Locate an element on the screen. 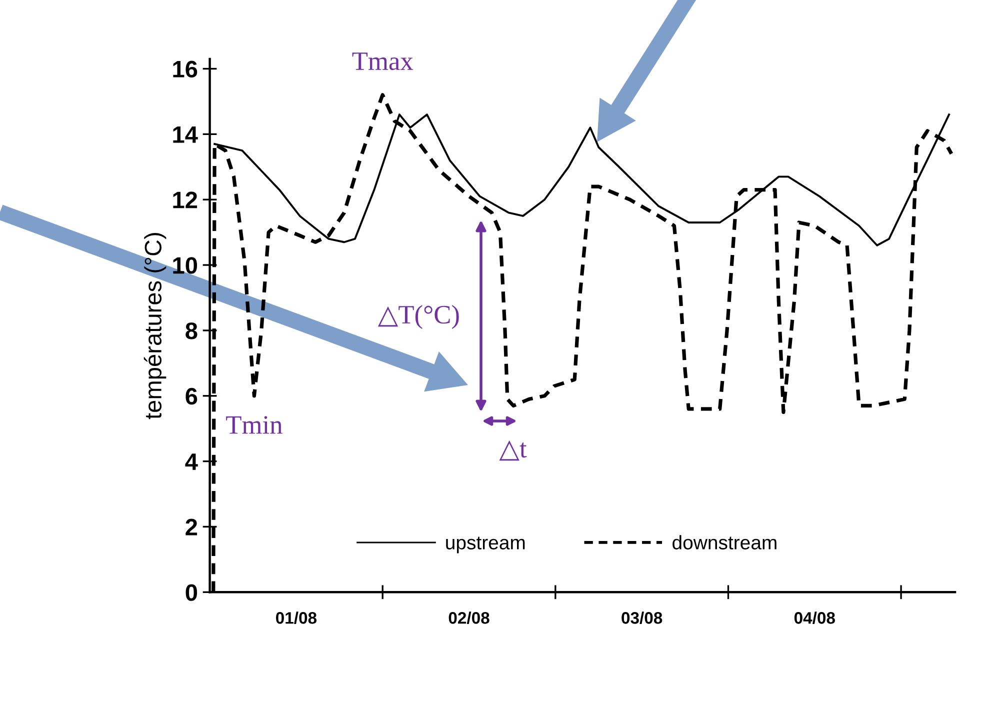 The image size is (999, 710). y-tick-label: 6 is located at coordinates (192, 396).